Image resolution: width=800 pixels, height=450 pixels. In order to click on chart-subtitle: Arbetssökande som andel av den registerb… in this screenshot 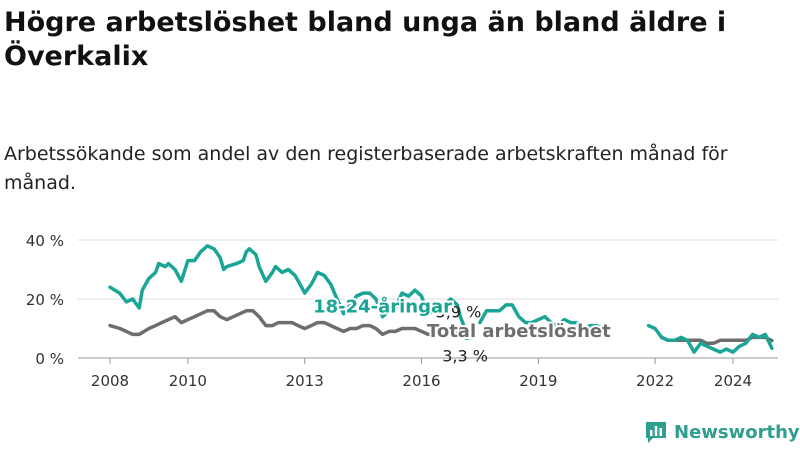, I will do `click(366, 168)`.